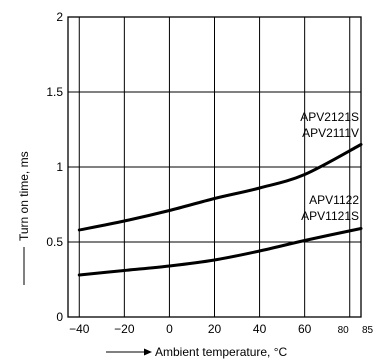 This screenshot has width=377, height=363. I want to click on x-axis-label-group: Ambient temperature, °C, so click(197, 352).